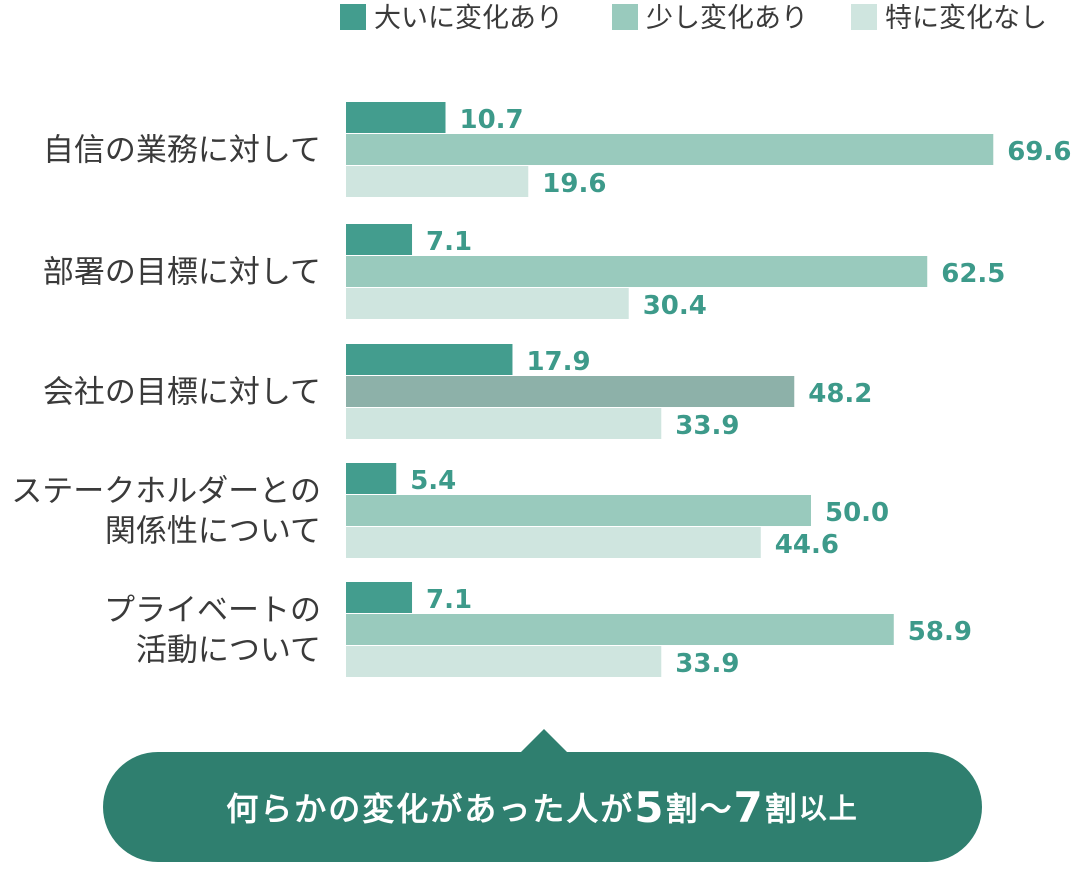  Describe the element at coordinates (675, 306) in the screenshot. I see `value-label: 30.4` at that location.